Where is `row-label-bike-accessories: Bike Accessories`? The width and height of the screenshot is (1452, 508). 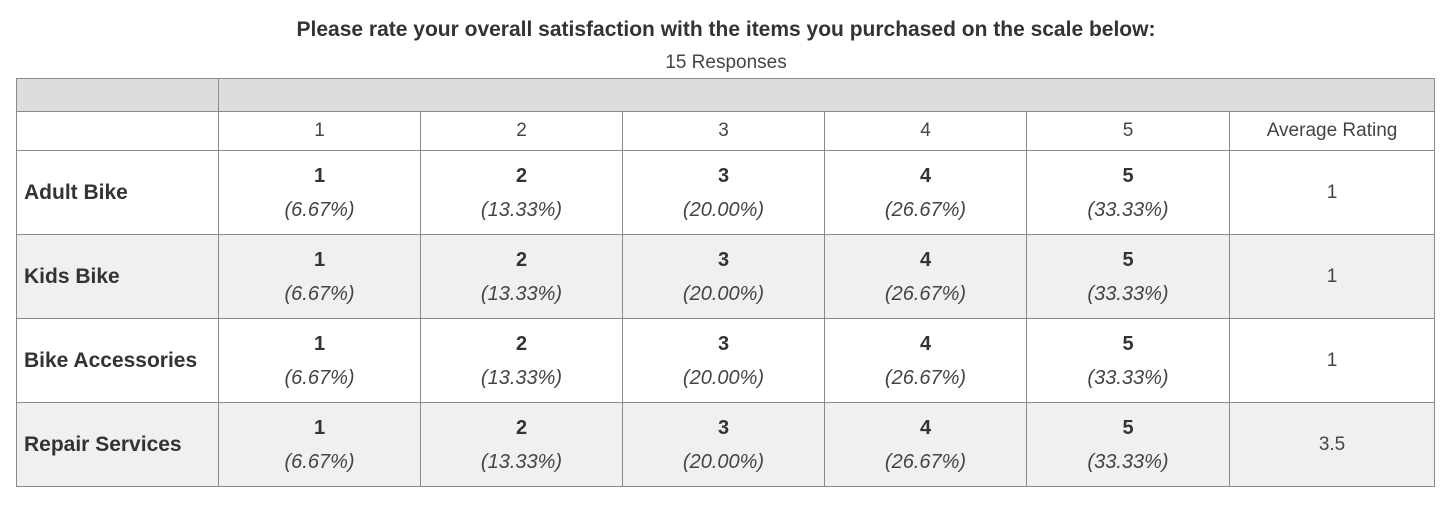
row-label-bike-accessories: Bike Accessories is located at coordinates (117, 360).